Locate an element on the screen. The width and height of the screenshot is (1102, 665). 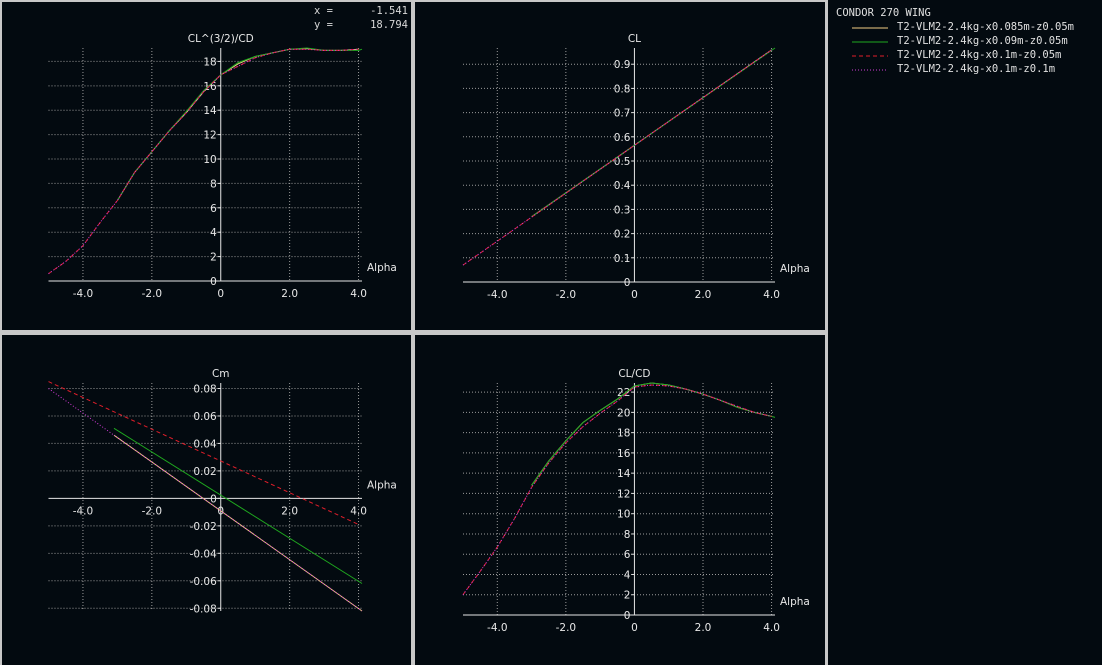
y-tick-label: 0.2 is located at coordinates (622, 235).